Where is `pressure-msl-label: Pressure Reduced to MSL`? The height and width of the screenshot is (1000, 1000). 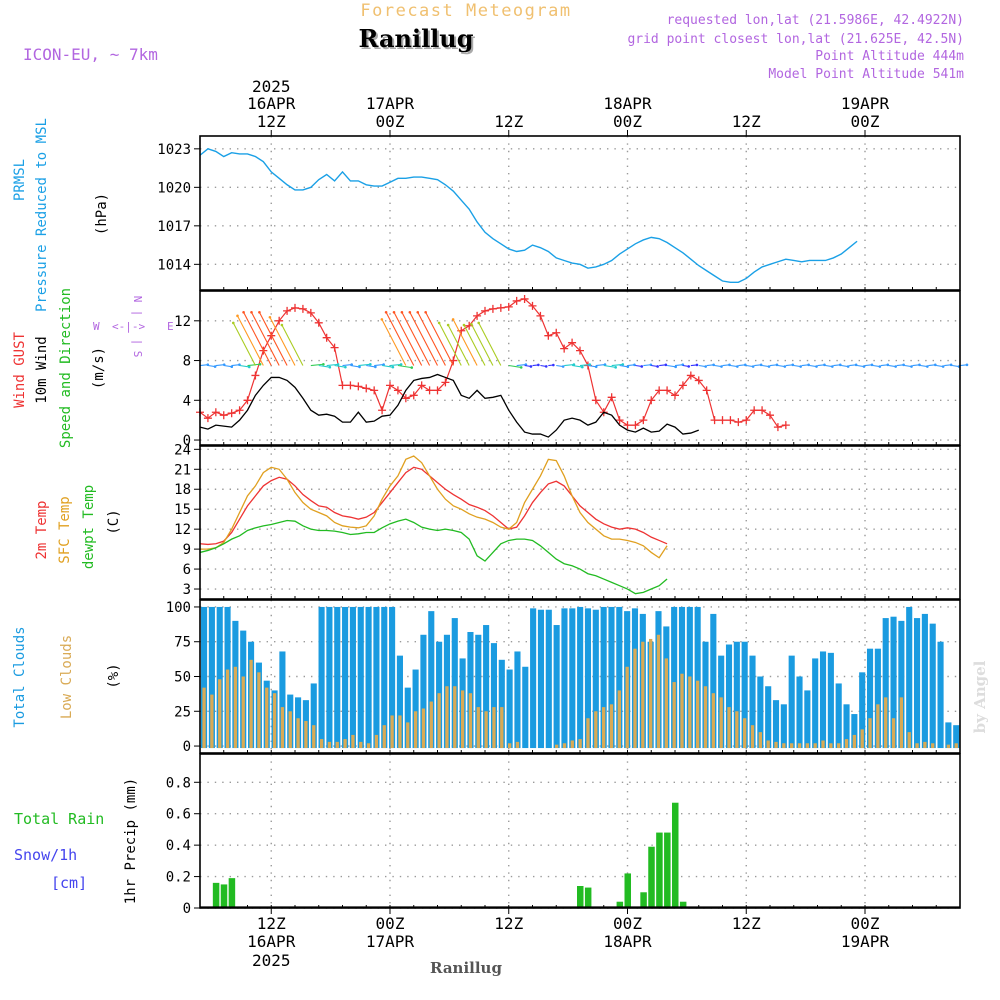 pressure-msl-label: Pressure Reduced to MSL is located at coordinates (42, 215).